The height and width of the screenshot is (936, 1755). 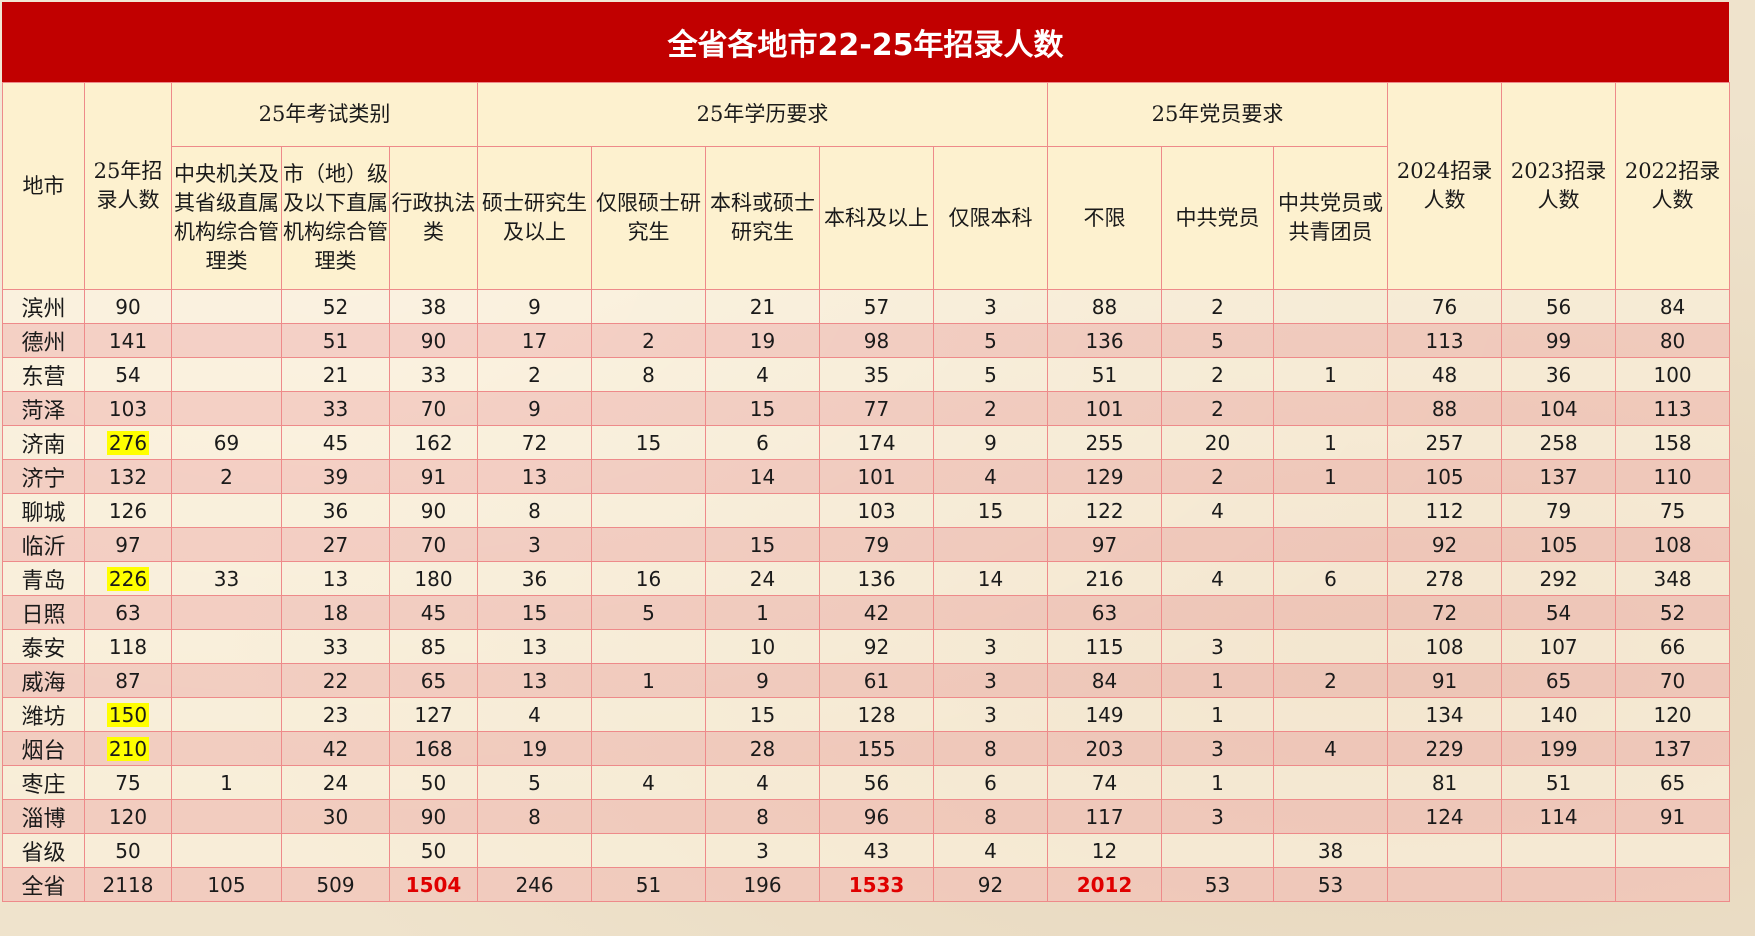 I want to click on table-cell: 63, so click(x=1105, y=612).